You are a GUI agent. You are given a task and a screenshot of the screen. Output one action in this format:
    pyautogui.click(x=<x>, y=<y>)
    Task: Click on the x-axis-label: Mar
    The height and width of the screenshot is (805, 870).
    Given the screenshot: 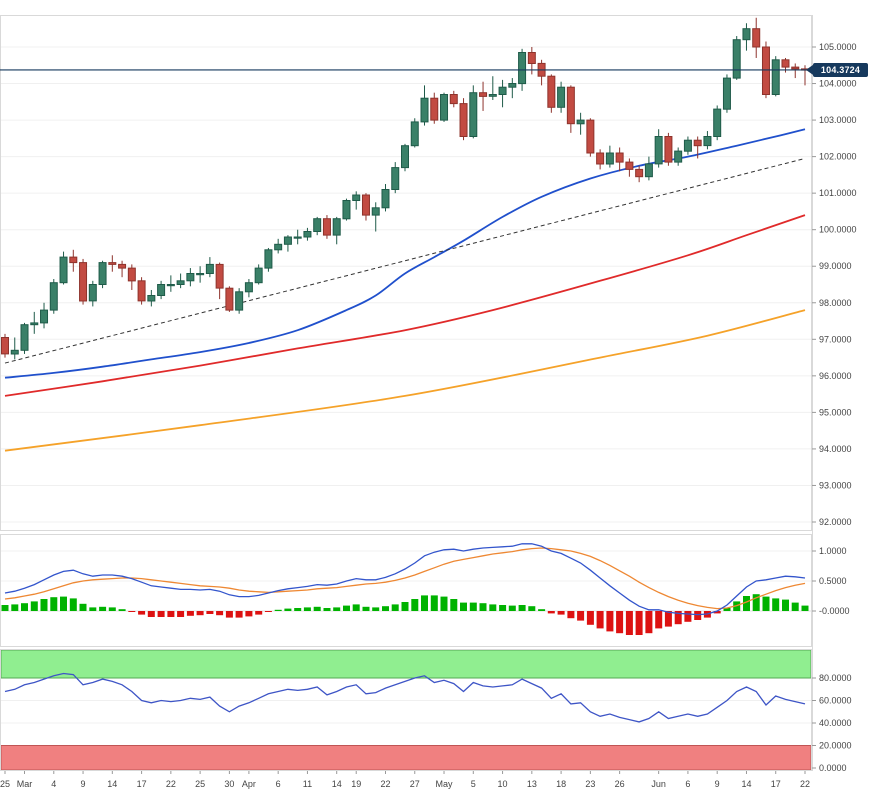 What is the action you would take?
    pyautogui.click(x=25, y=784)
    